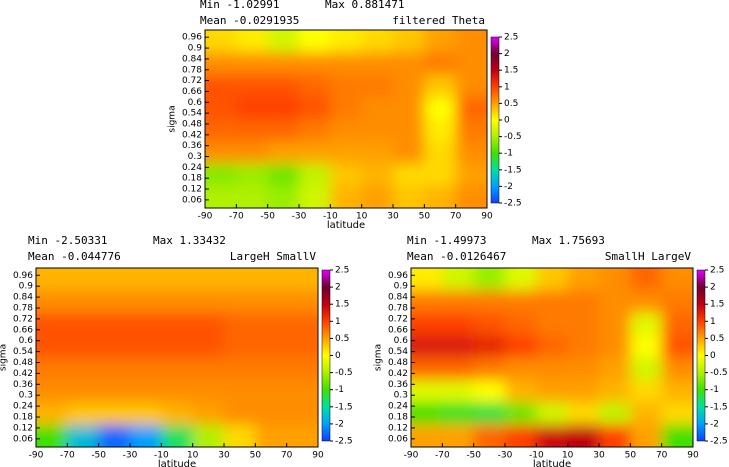 The width and height of the screenshot is (729, 467). I want to click on y-tick-label: 0.9, so click(26, 287).